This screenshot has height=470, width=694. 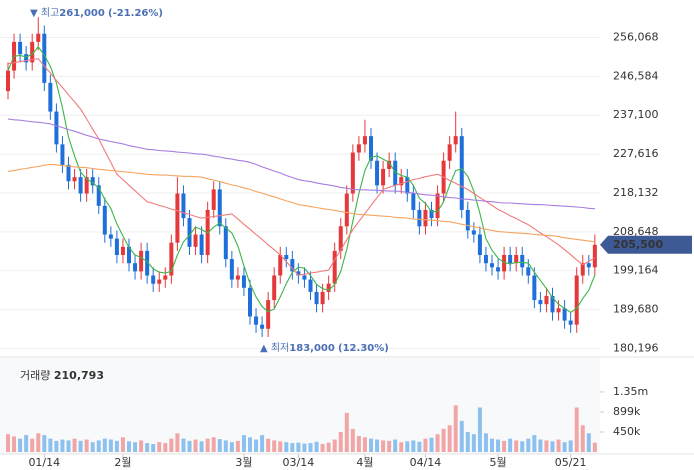 What do you see at coordinates (264, 348) in the screenshot?
I see `min-marker: ▲` at bounding box center [264, 348].